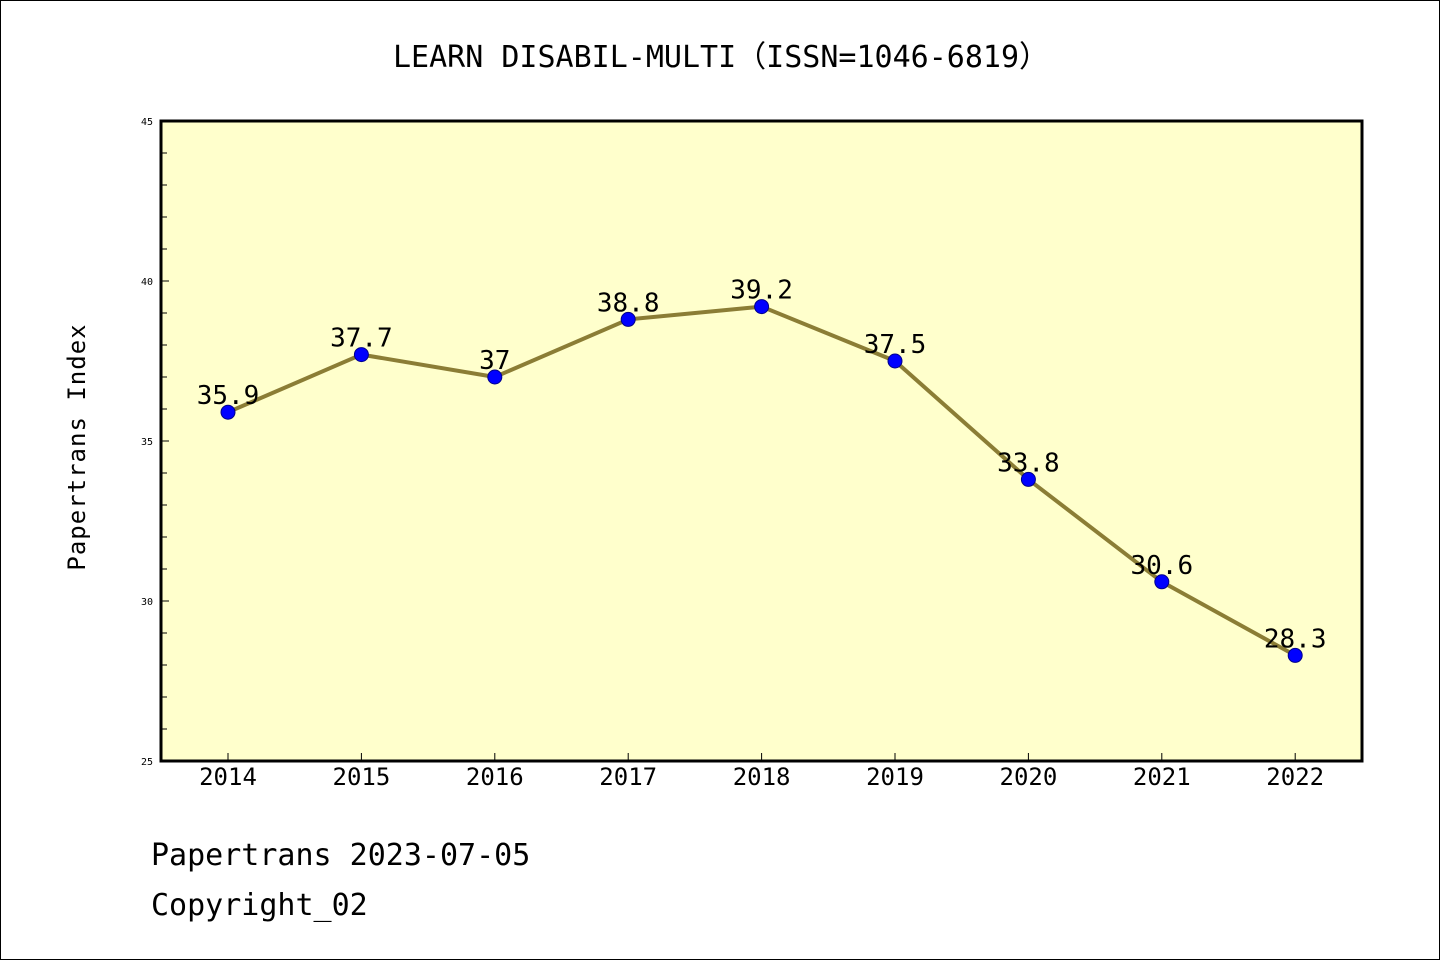  I want to click on footer-copyright: Copyright_02, so click(259, 905).